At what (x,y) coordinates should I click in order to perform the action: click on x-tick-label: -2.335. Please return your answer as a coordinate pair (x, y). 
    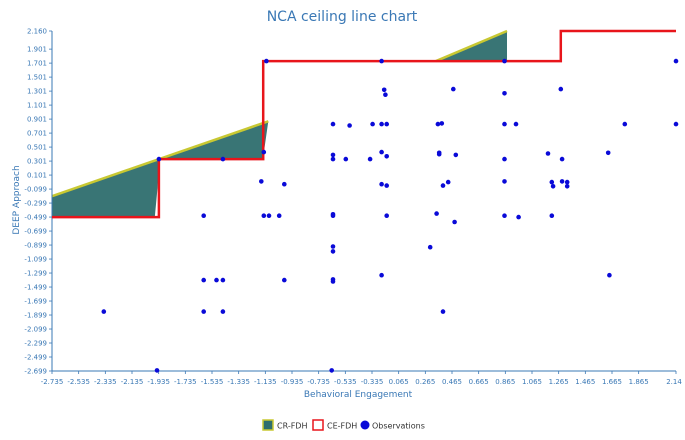
    Looking at the image, I should click on (105, 382).